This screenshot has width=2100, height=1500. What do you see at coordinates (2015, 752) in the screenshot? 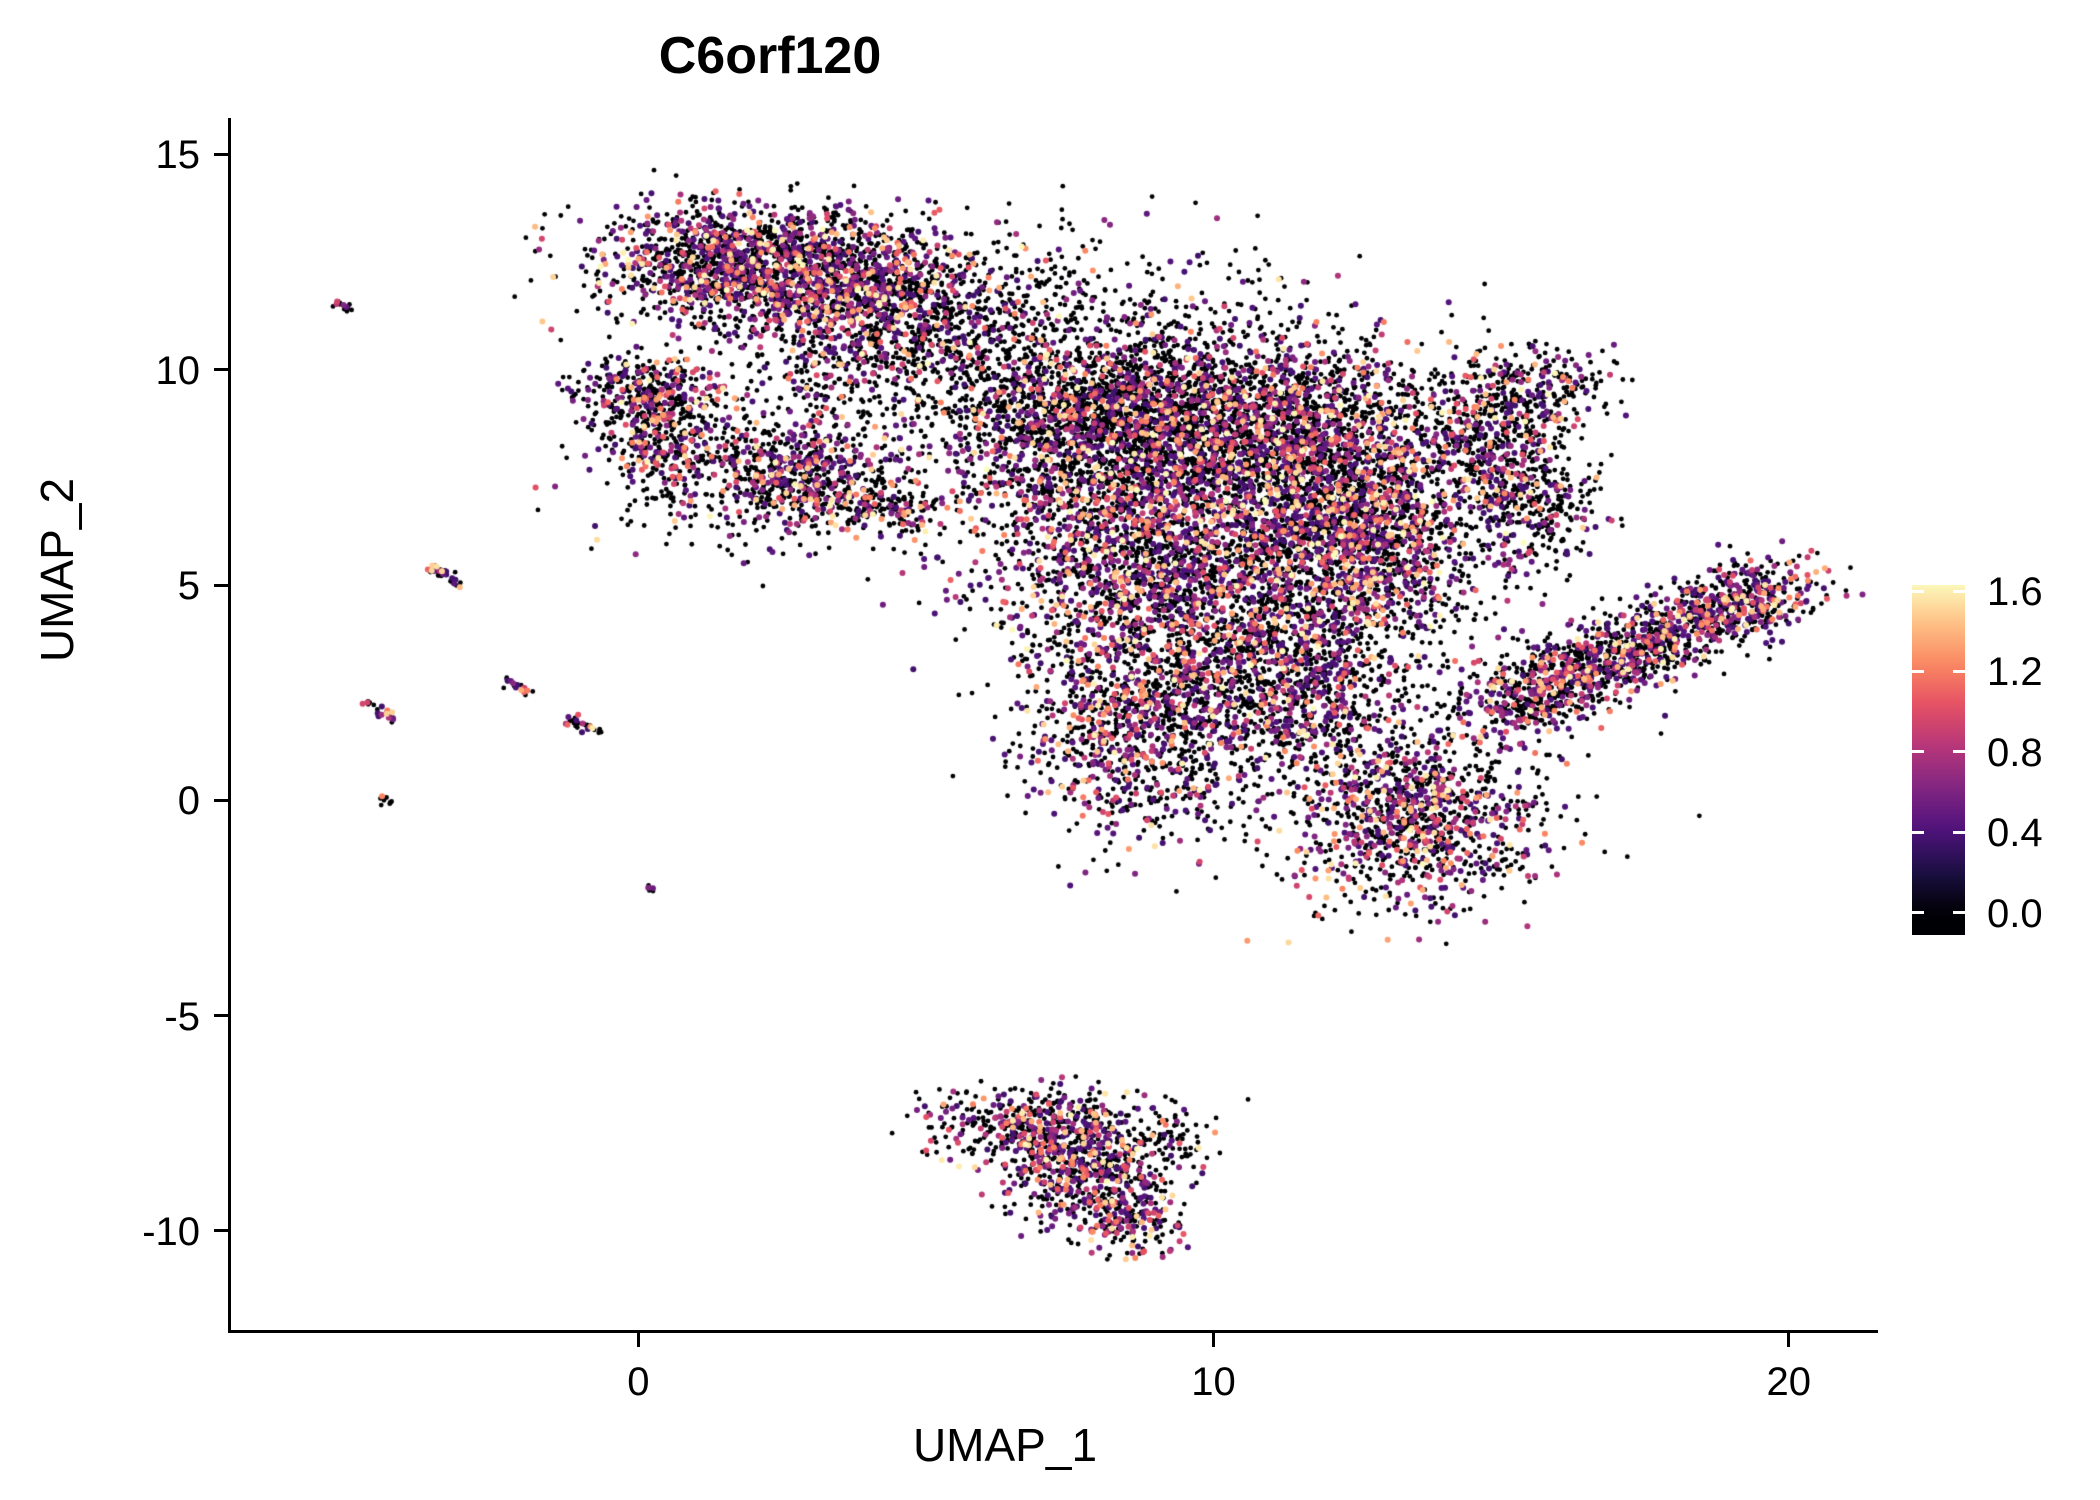
I see `colorbar-tick-label: 0.8` at bounding box center [2015, 752].